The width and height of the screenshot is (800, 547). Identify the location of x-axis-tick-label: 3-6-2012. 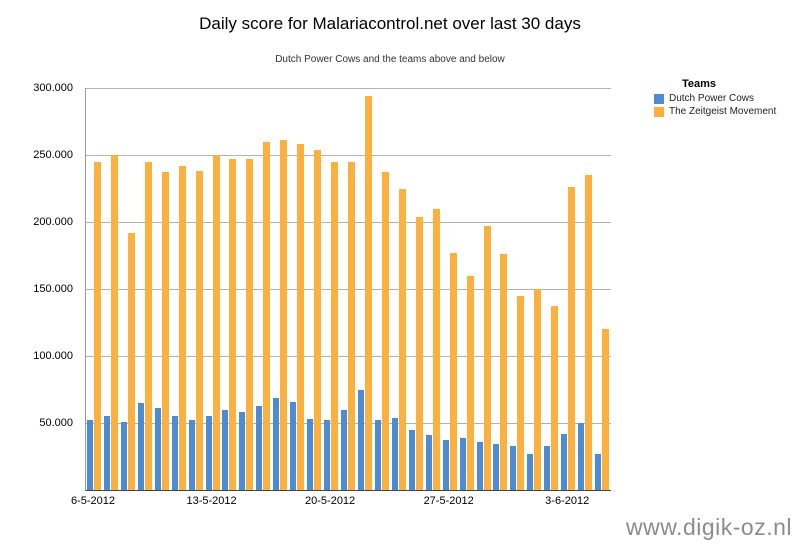
(567, 501).